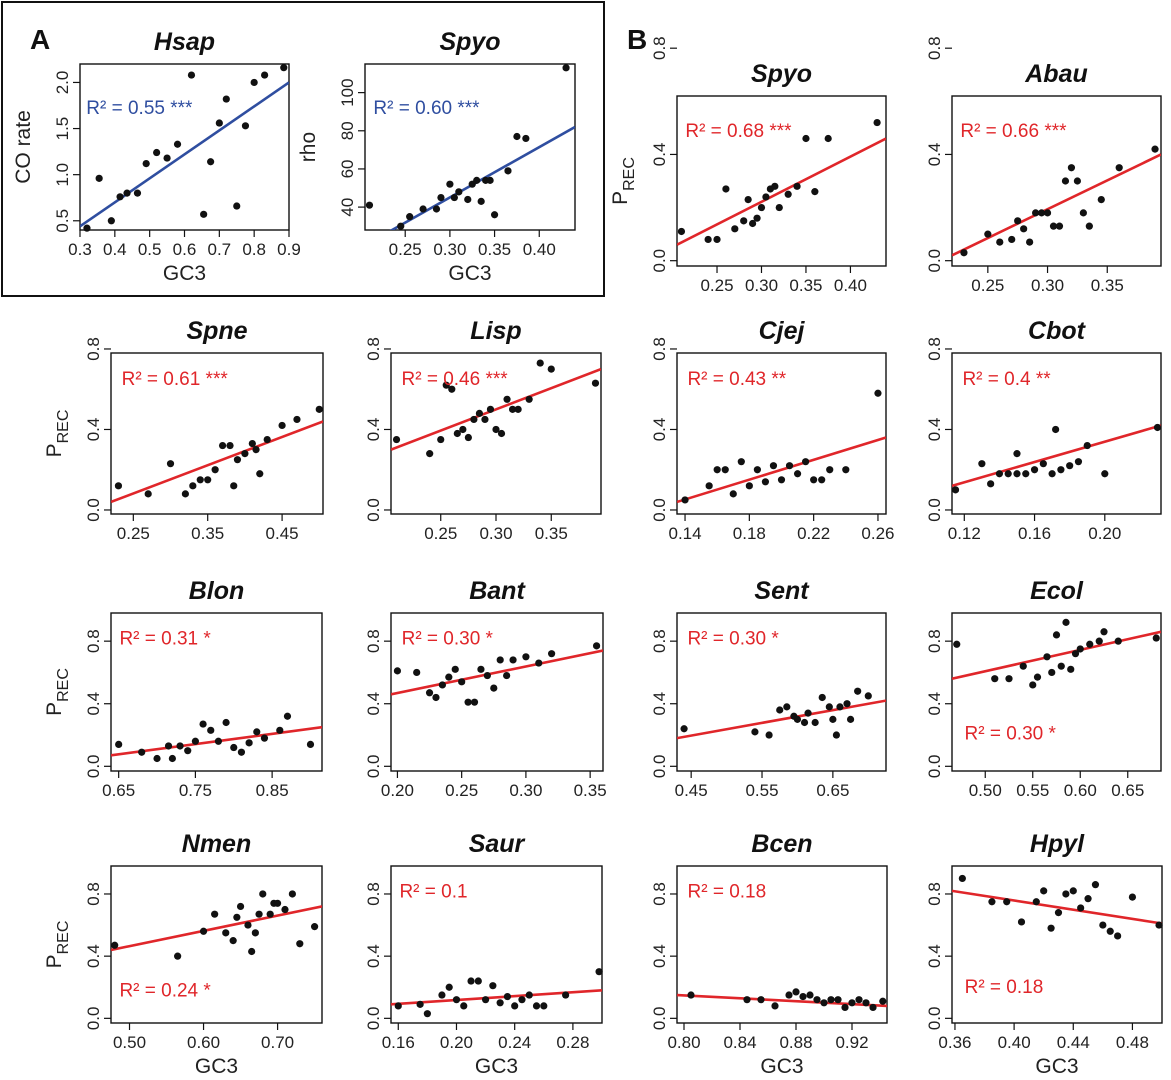 Image resolution: width=1171 pixels, height=1080 pixels. I want to click on y-axis-label: rho, so click(308, 147).